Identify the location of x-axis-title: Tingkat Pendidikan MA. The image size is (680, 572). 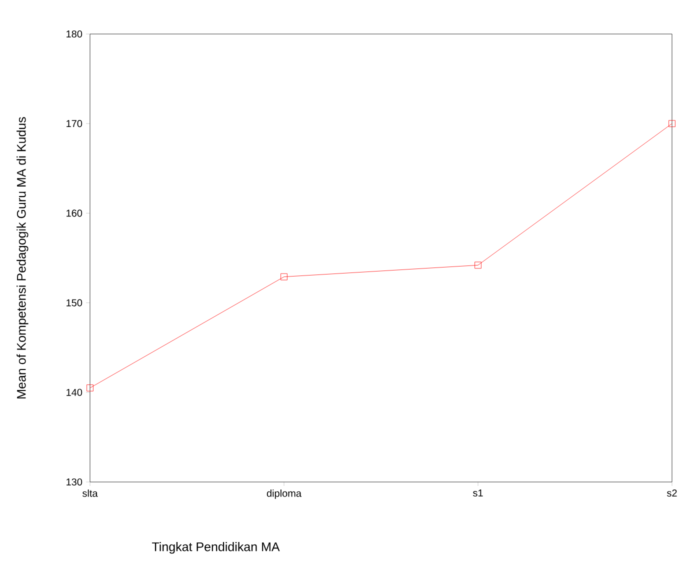
(216, 548).